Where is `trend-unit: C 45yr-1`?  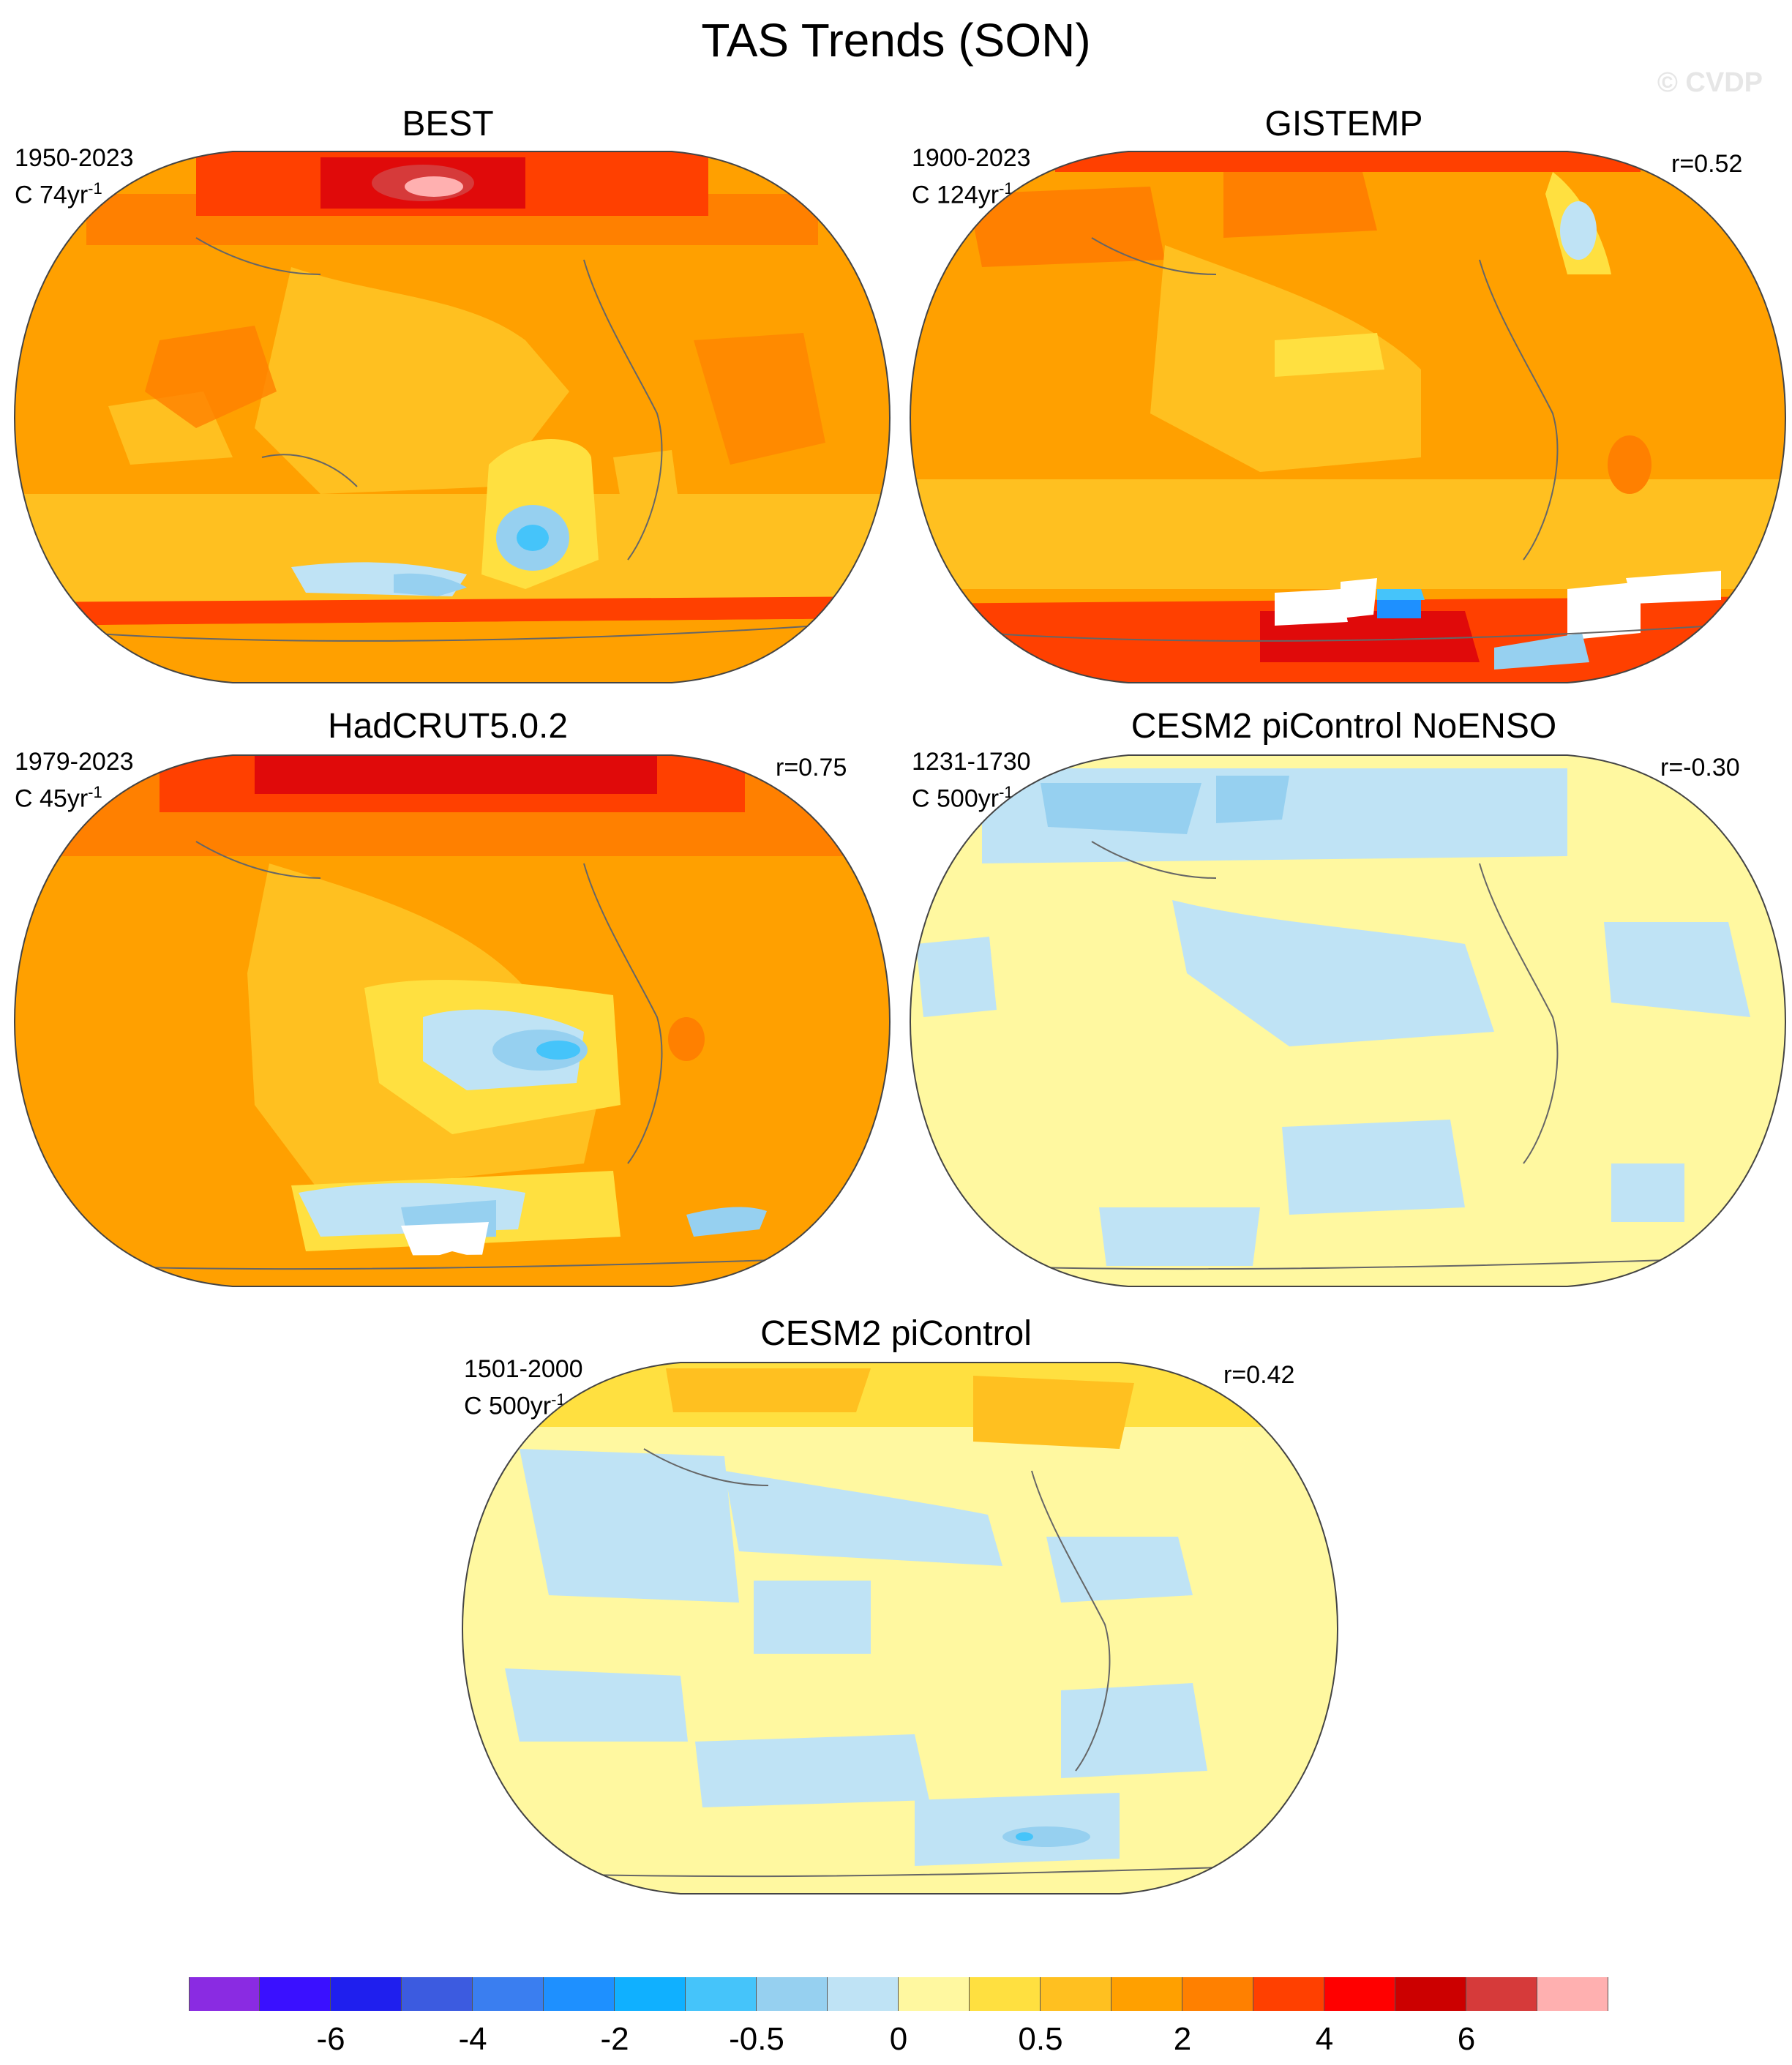
trend-unit: C 45yr-1 is located at coordinates (58, 798).